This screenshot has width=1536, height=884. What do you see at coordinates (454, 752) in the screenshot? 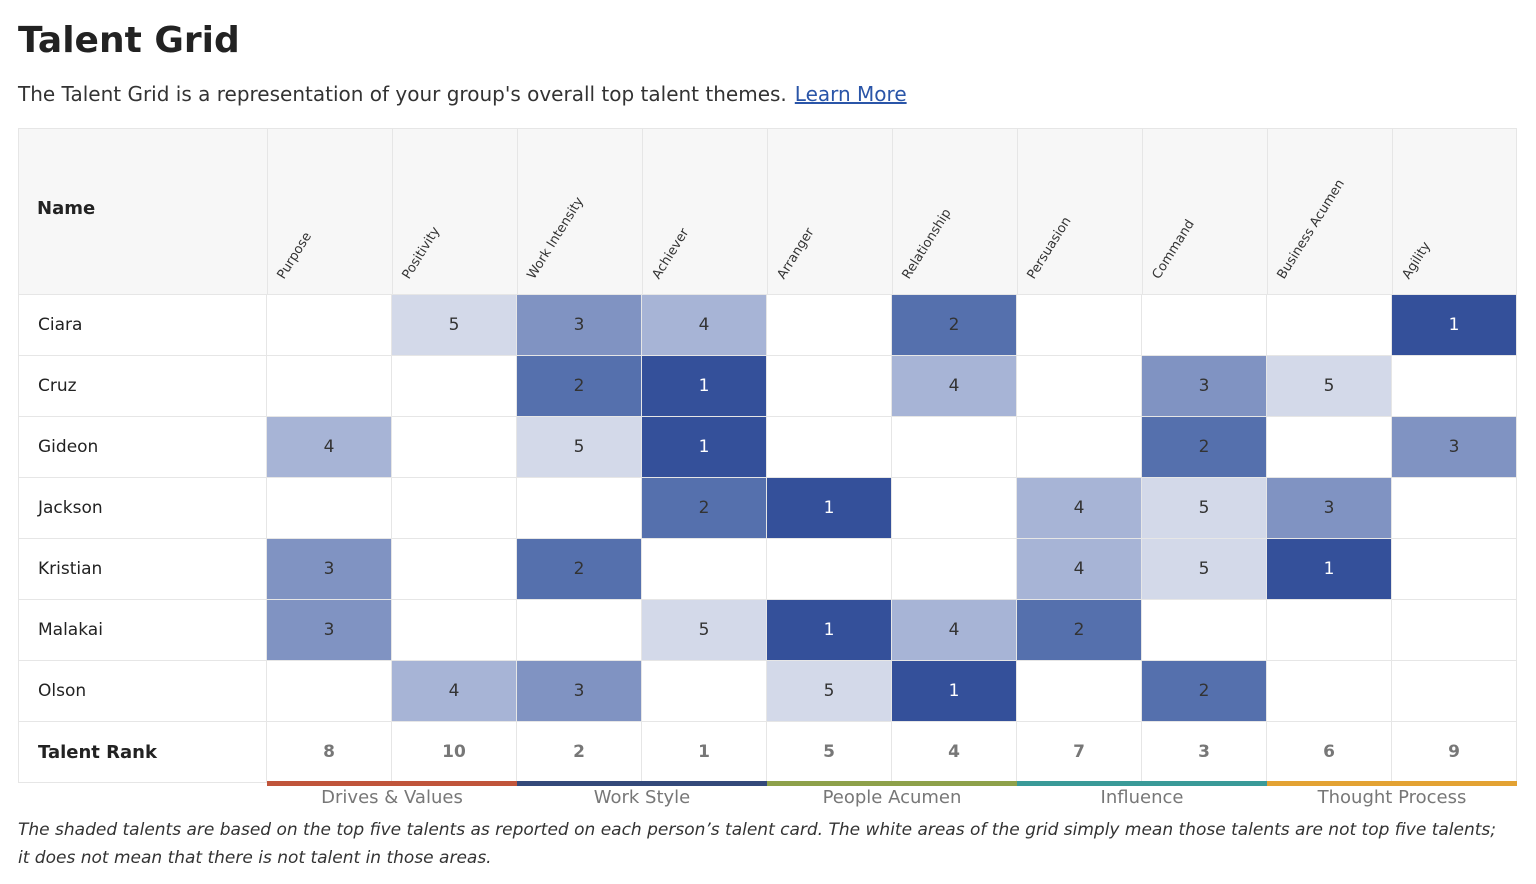
I see `talent-rank: 10` at bounding box center [454, 752].